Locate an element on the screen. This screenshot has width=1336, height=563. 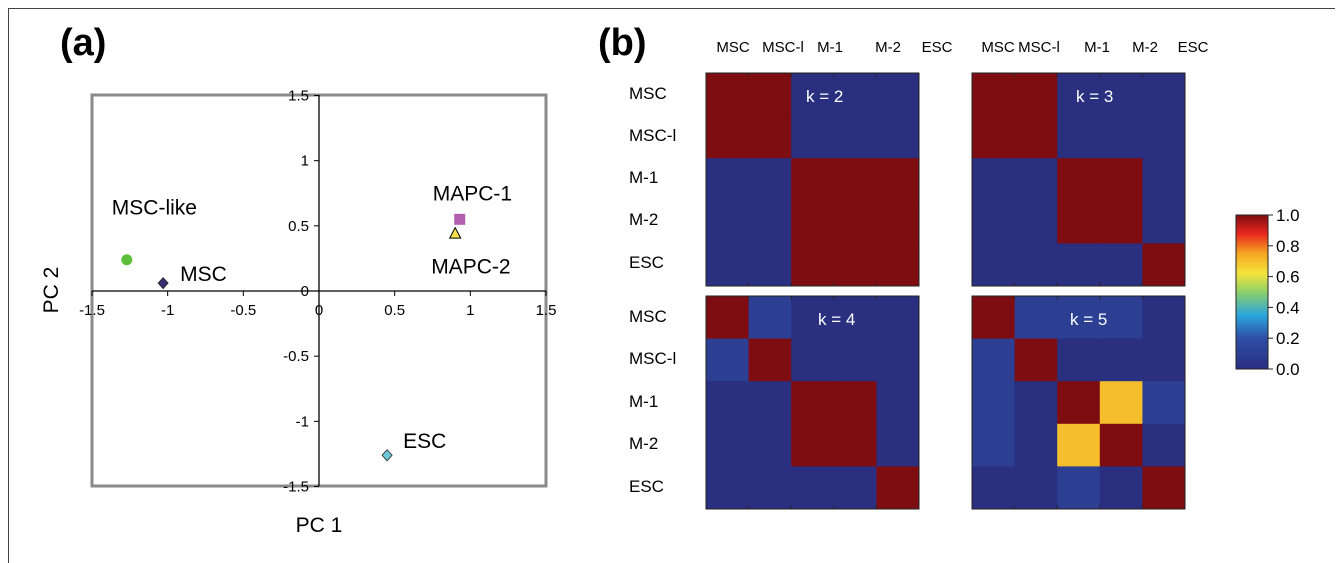
heatmap-3: k = 4 is located at coordinates (812, 402).